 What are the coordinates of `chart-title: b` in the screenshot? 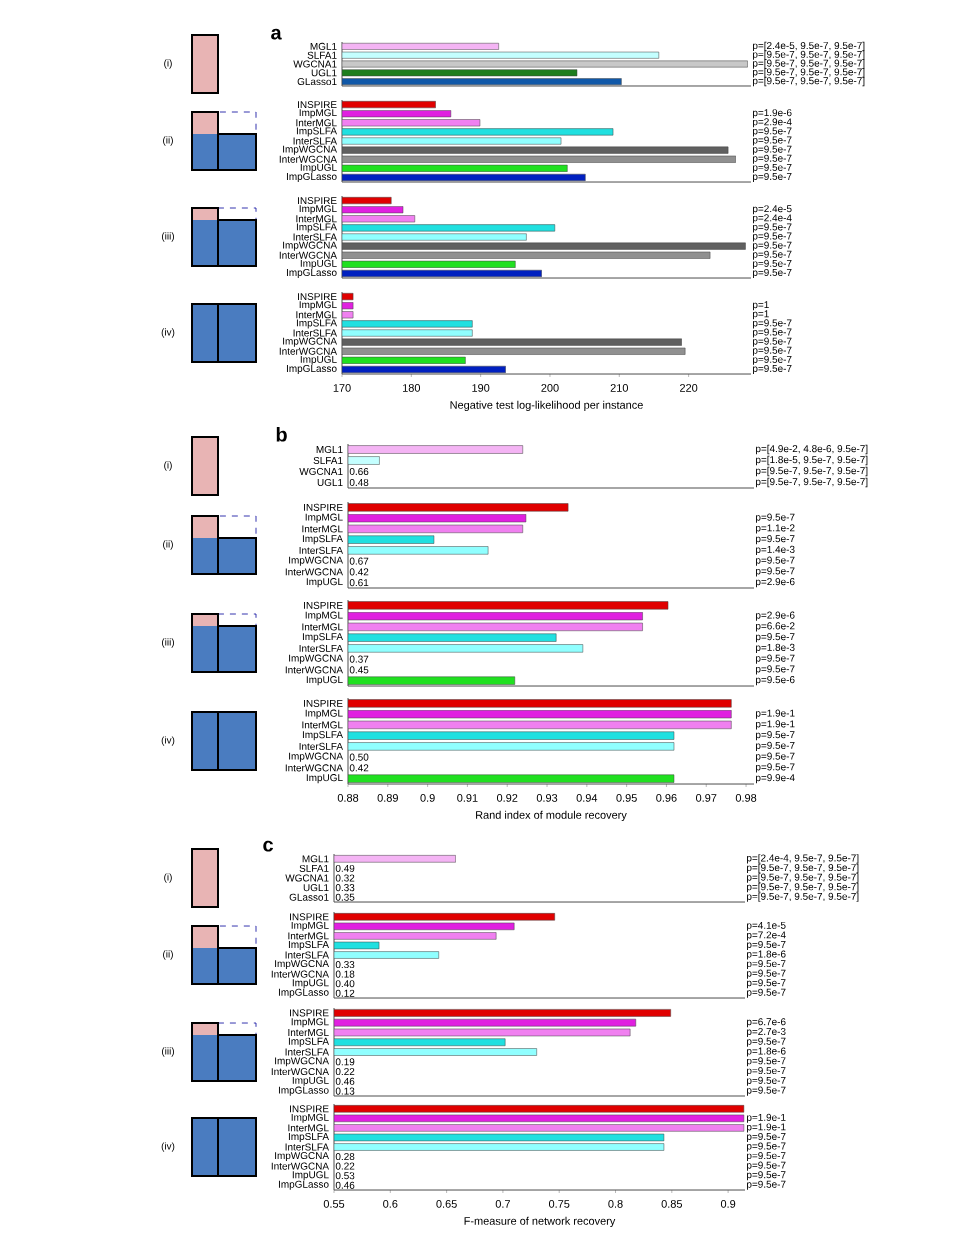 It's located at (281, 434).